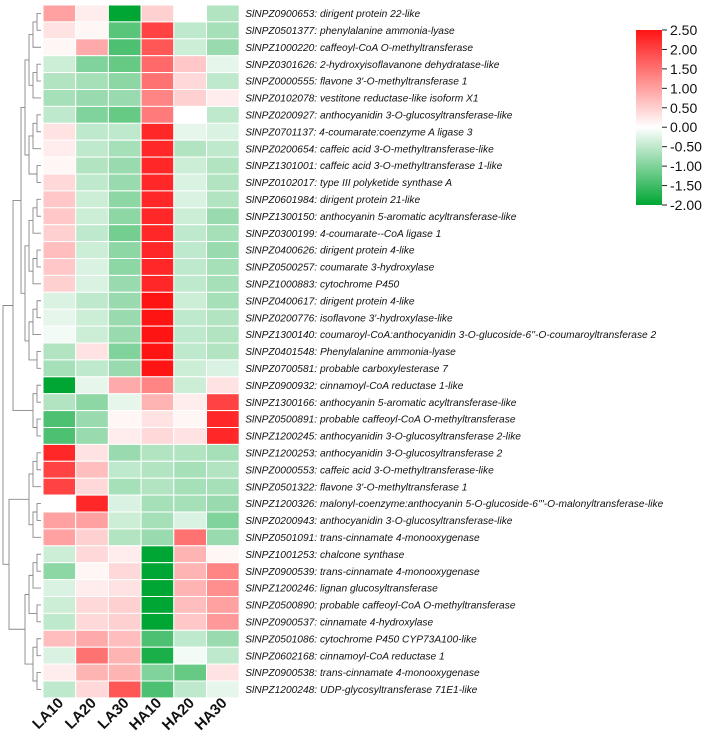 This screenshot has height=744, width=712. Describe the element at coordinates (343, 234) in the screenshot. I see `row-label: SlNPZ0300199: 4-coumarate--CoA ligase 1` at that location.